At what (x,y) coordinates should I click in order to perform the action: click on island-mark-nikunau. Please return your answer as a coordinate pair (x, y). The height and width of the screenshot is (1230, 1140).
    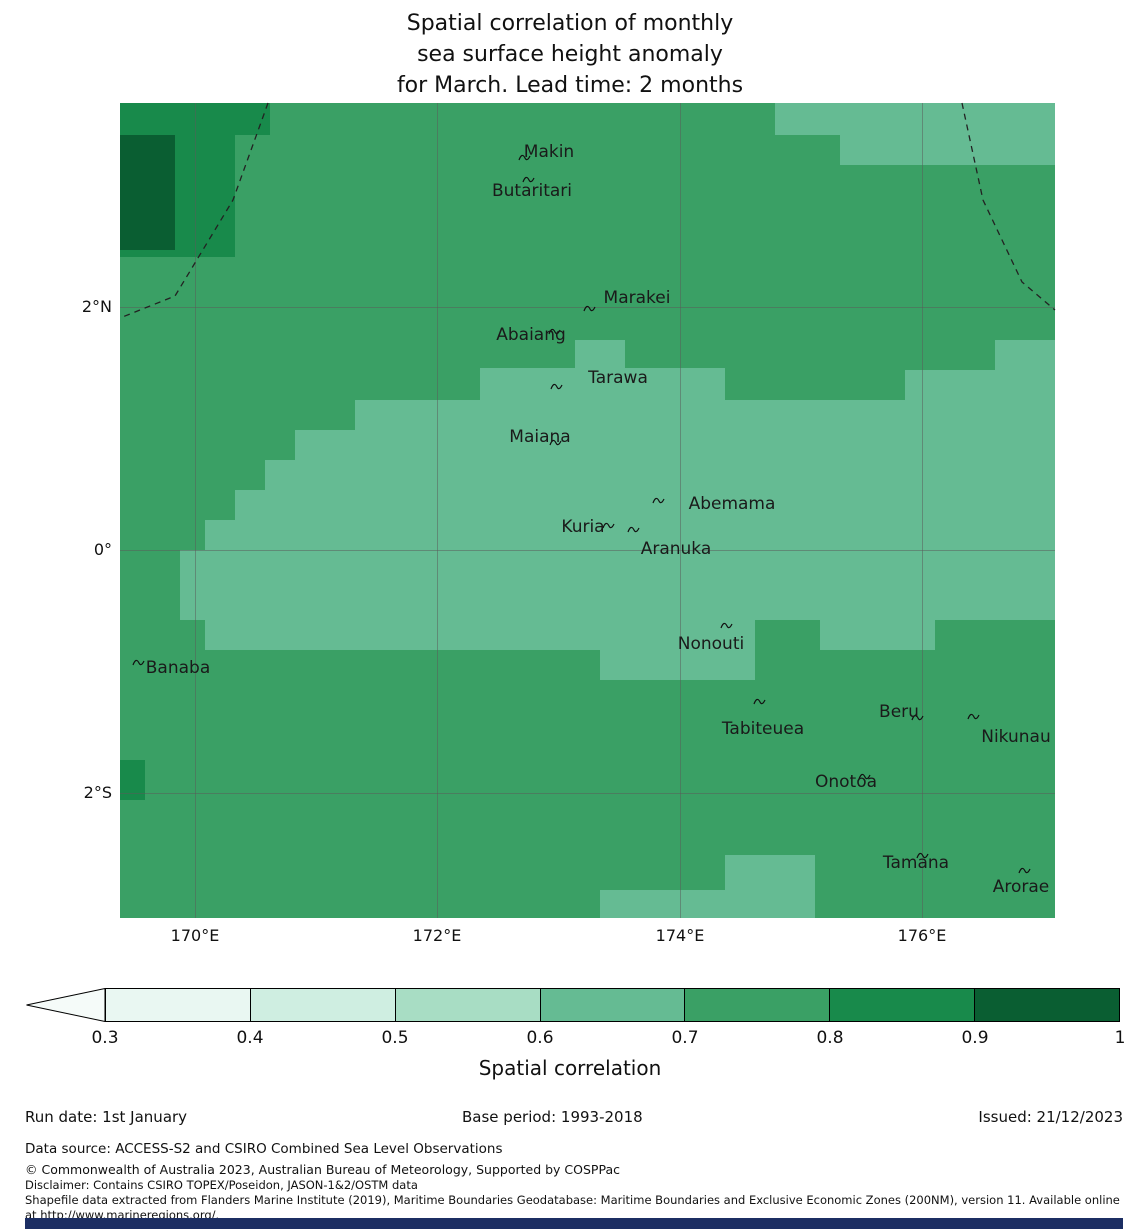
    Looking at the image, I should click on (973, 716).